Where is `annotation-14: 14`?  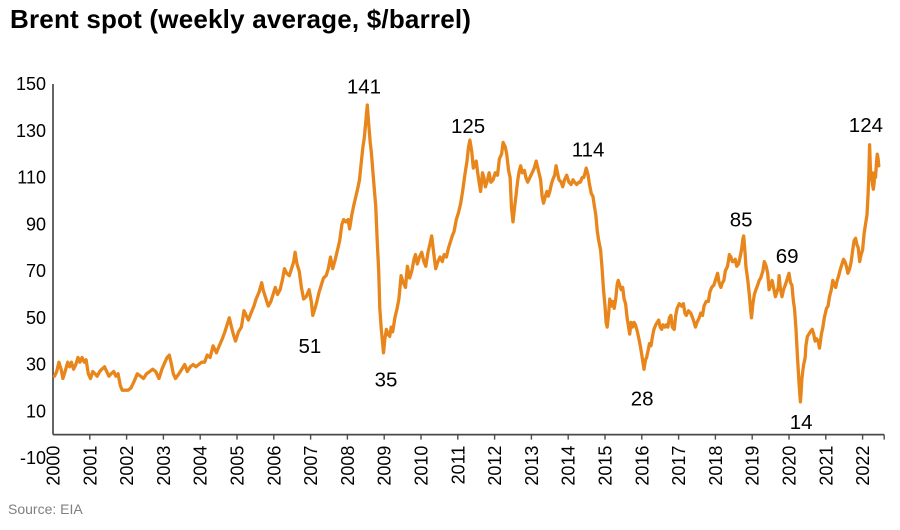 annotation-14: 14 is located at coordinates (801, 422).